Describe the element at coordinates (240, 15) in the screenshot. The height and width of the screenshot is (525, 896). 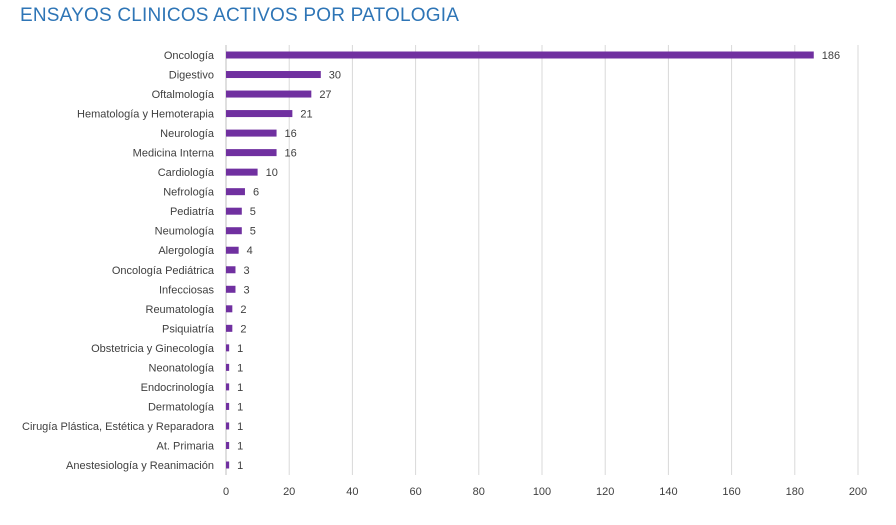
I see `chart-title: ENSAYOS CLINICOS ACTIVOS POR PATOLOGIA` at that location.